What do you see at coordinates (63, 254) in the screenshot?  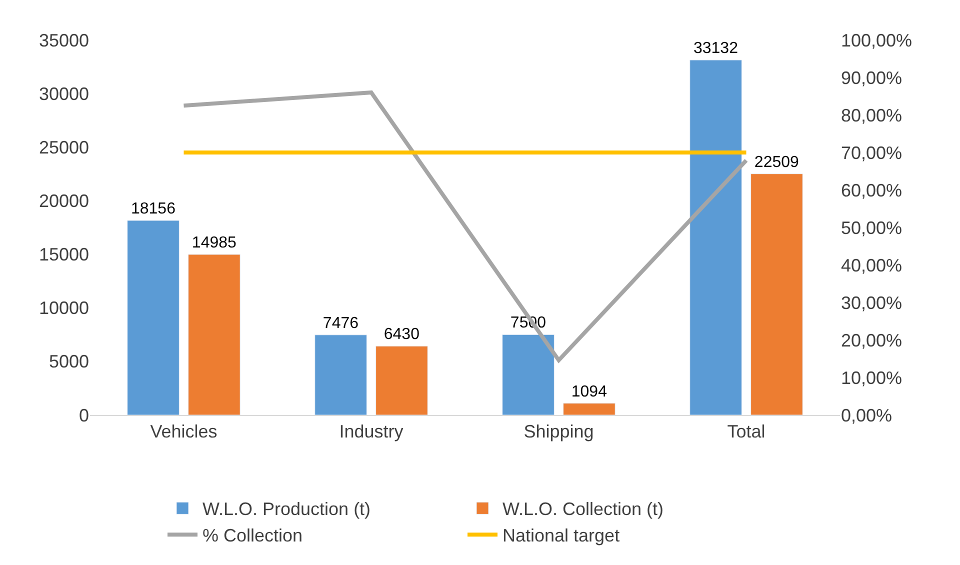 I see `y-tick-label: 15000` at bounding box center [63, 254].